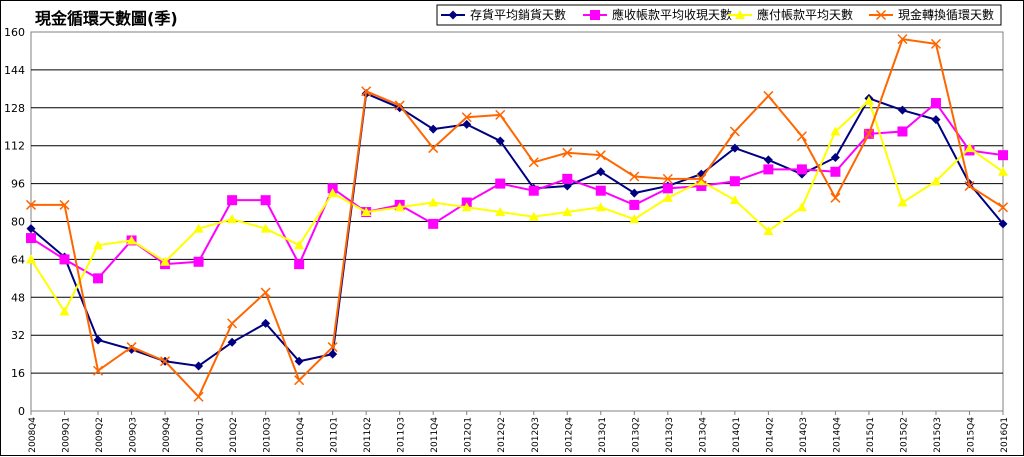 The image size is (1024, 457). Describe the element at coordinates (453, 15) in the screenshot. I see `legend-marker` at that location.